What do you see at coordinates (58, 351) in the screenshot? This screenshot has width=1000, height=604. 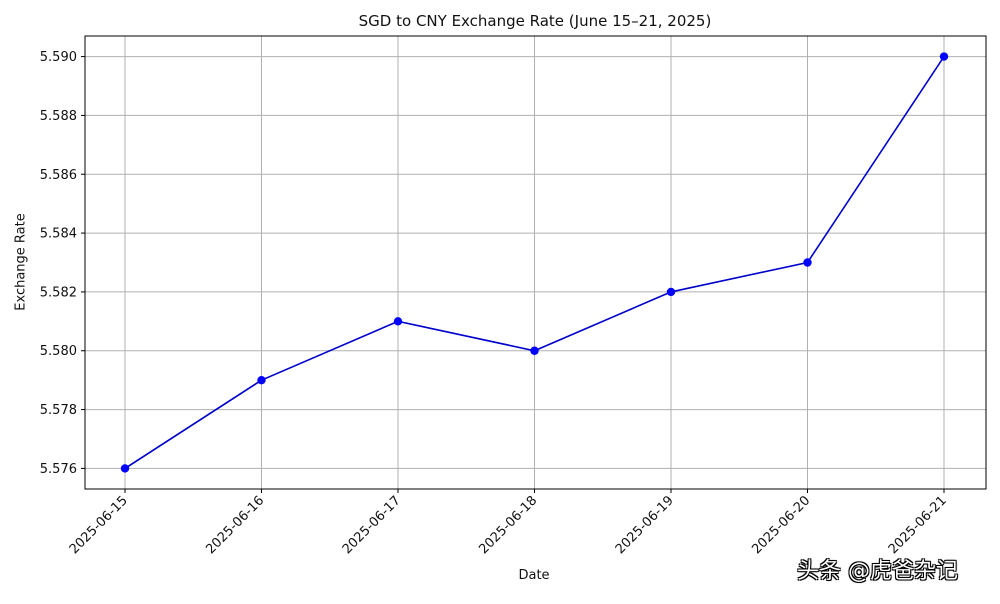 I see `y-tick-label: 5.580` at bounding box center [58, 351].